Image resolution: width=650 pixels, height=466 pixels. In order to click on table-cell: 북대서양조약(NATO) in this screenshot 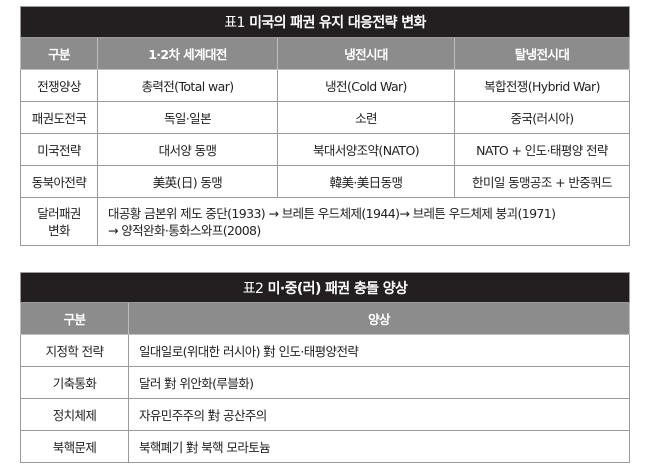, I will do `click(366, 149)`.